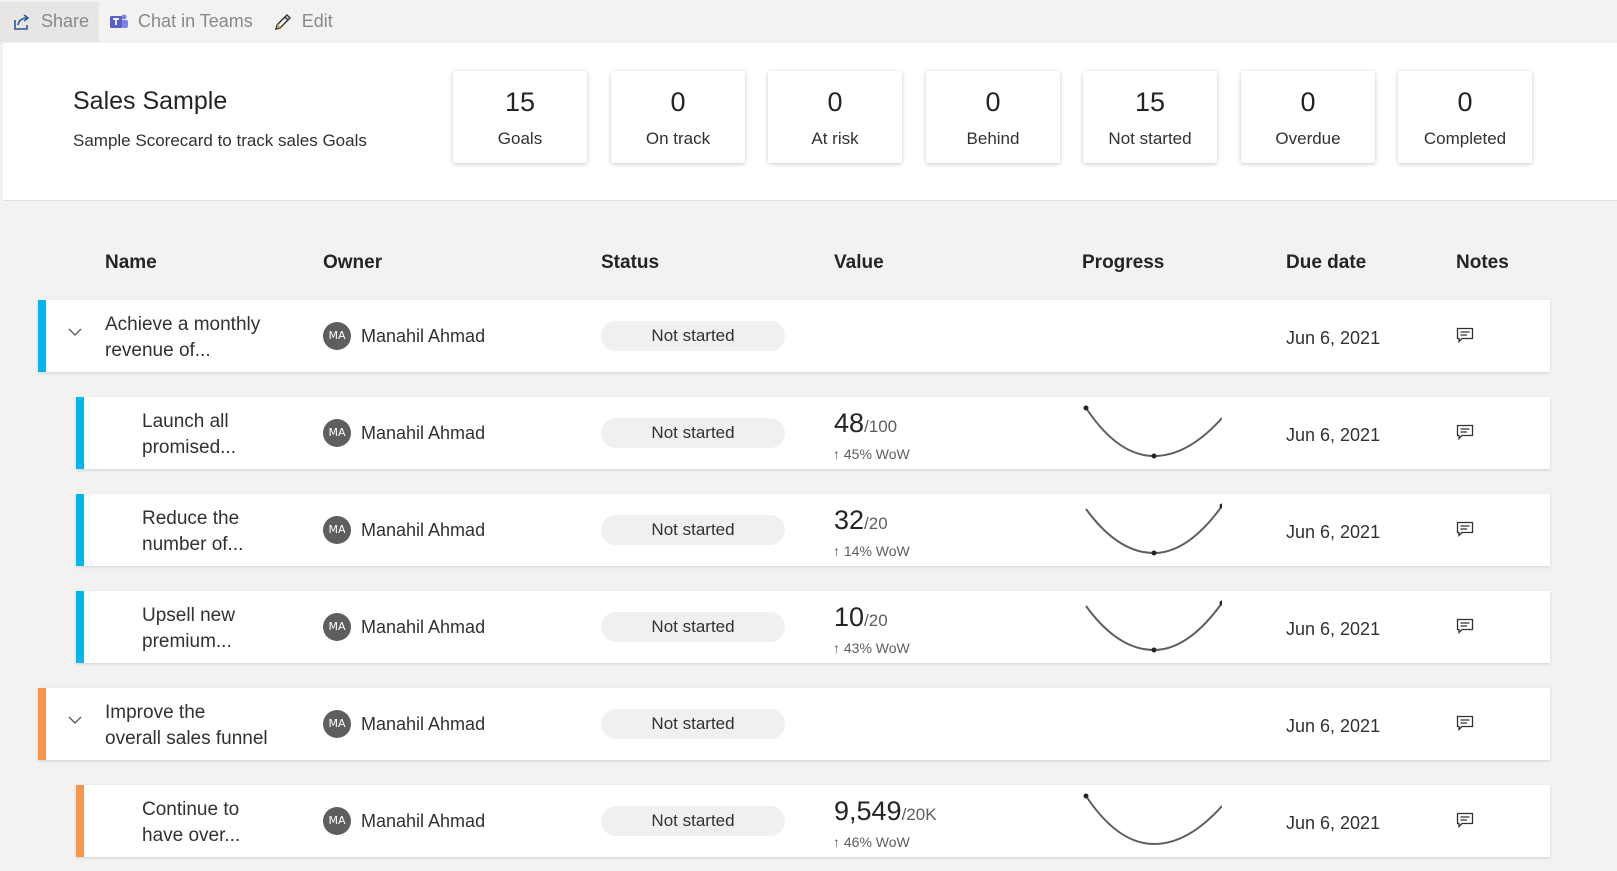 This screenshot has width=1617, height=871. Describe the element at coordinates (871, 648) in the screenshot. I see `wow-change: ↑ 43% WoW` at that location.